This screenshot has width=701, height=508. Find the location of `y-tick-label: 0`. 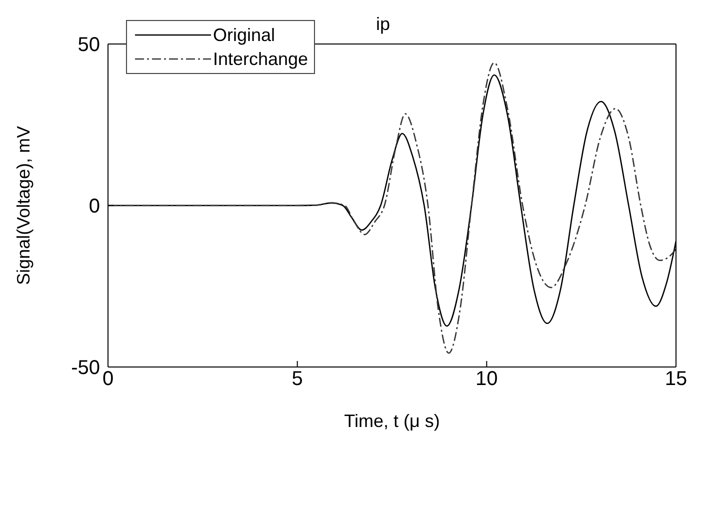

y-tick-label: 0 is located at coordinates (94, 207).